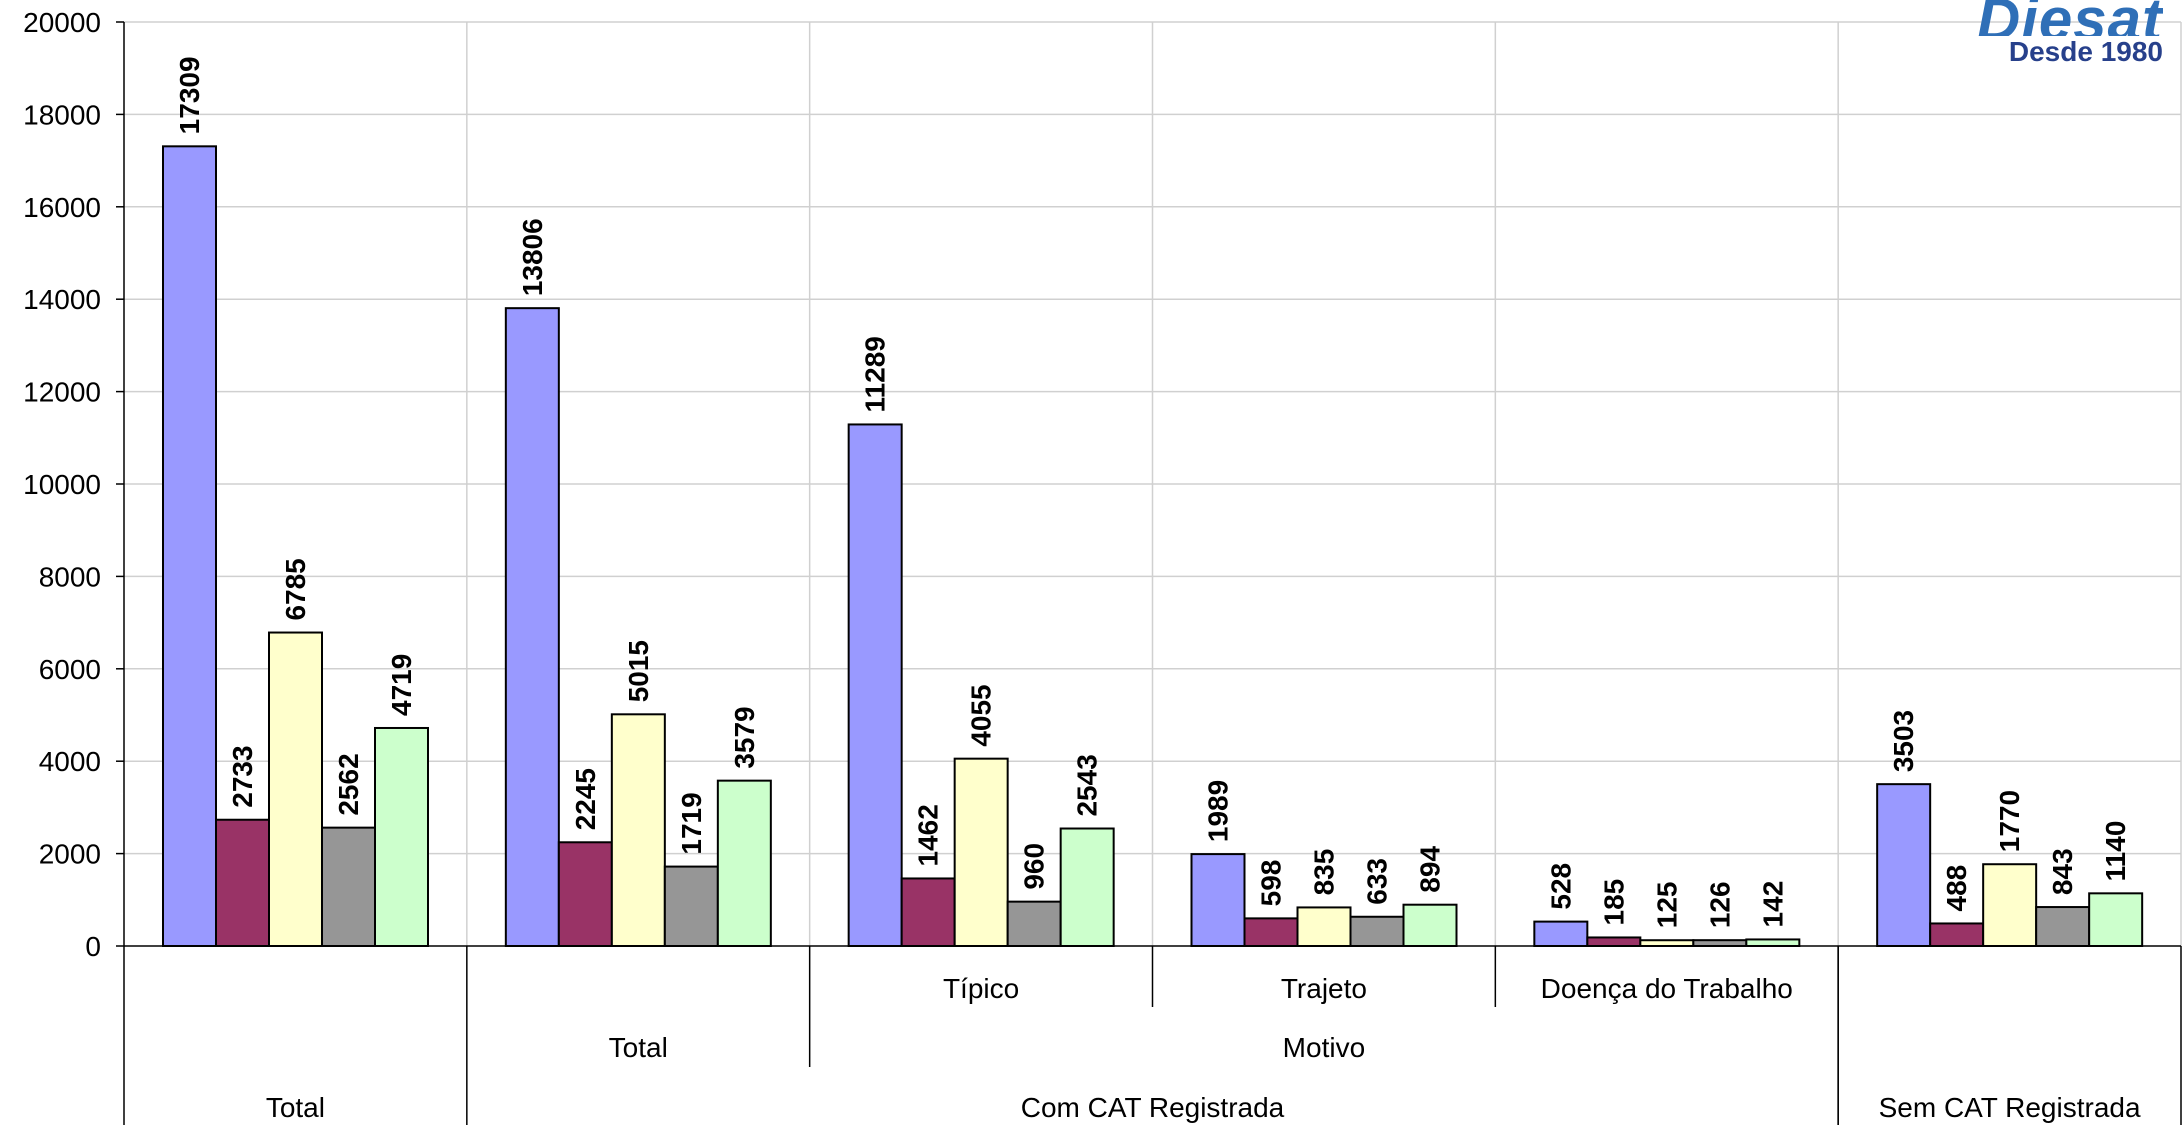  I want to click on category-label-level2: Total, so click(638, 1047).